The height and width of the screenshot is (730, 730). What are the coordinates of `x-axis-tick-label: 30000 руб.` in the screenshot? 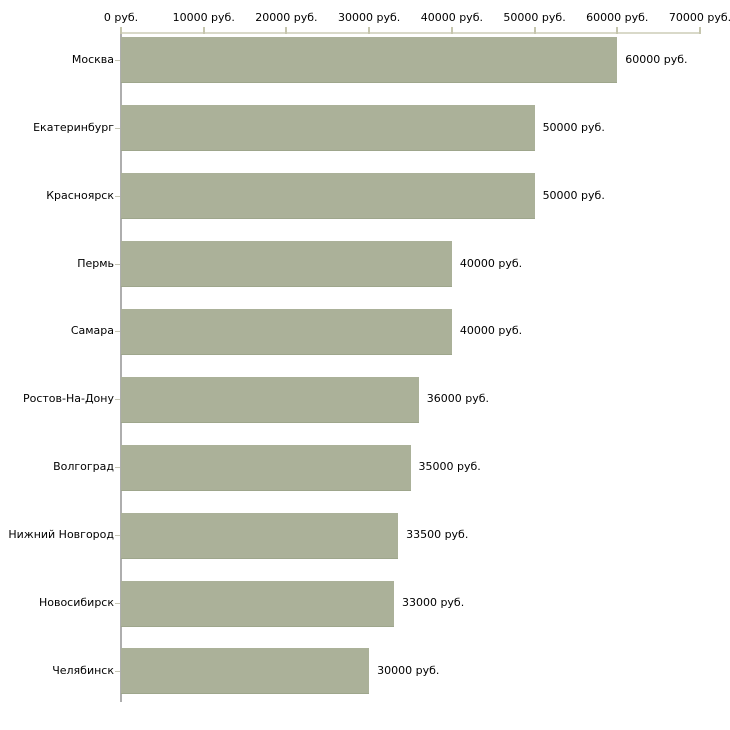 It's located at (369, 17).